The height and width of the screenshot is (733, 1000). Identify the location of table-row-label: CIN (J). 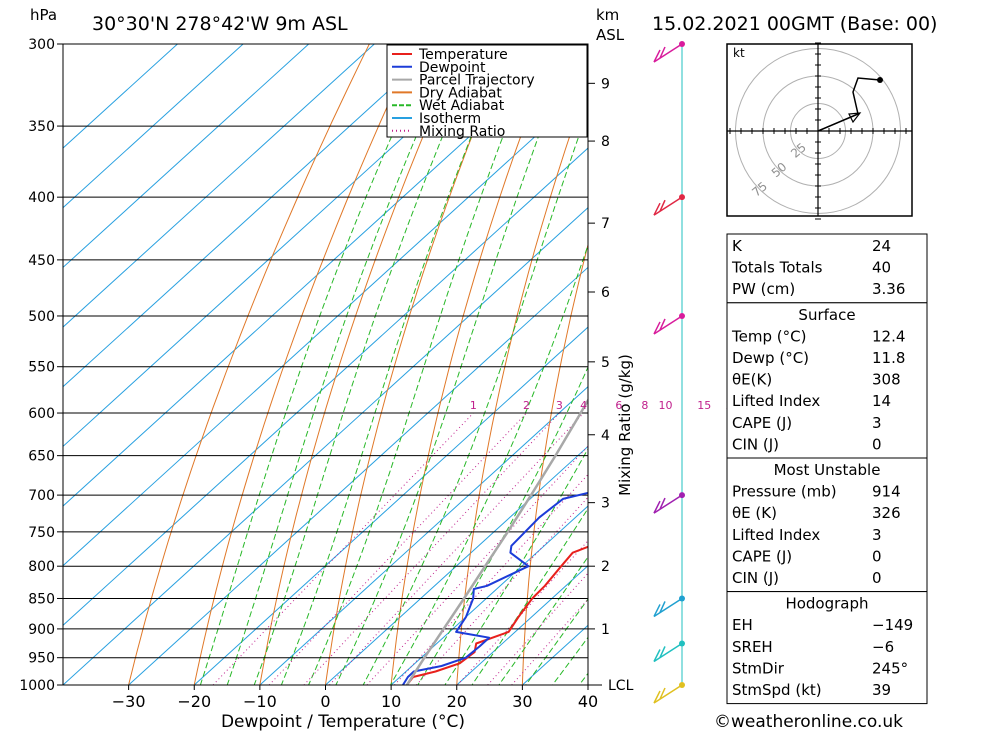
(755, 578).